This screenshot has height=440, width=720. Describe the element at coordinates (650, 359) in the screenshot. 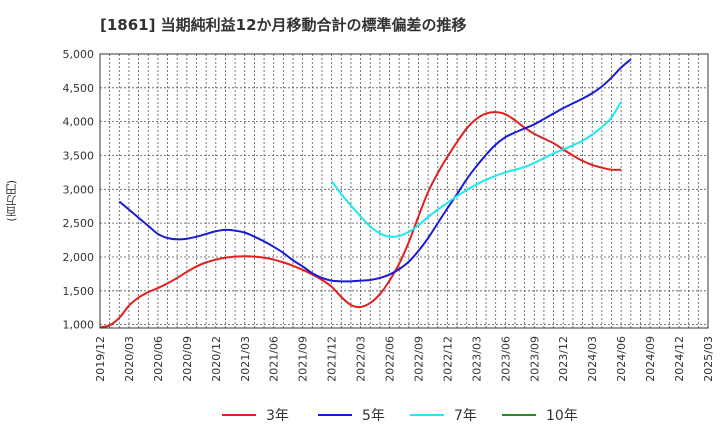

I see `x-tick-label: 2024/09` at that location.